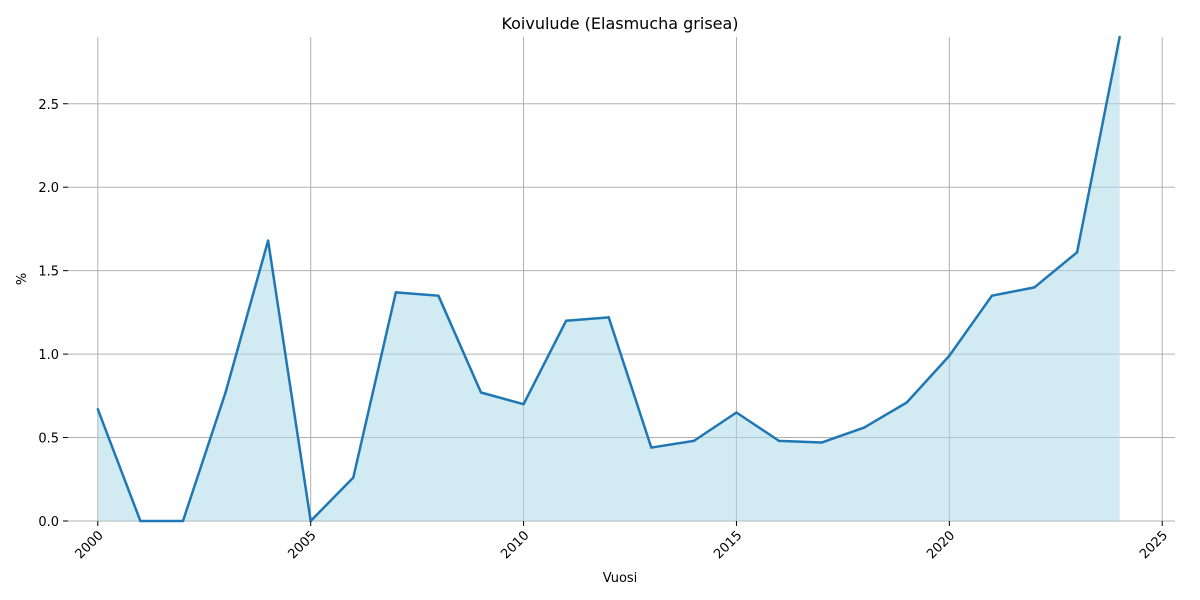 The image size is (1200, 600). I want to click on y-tick-label: 1.0, so click(48, 355).